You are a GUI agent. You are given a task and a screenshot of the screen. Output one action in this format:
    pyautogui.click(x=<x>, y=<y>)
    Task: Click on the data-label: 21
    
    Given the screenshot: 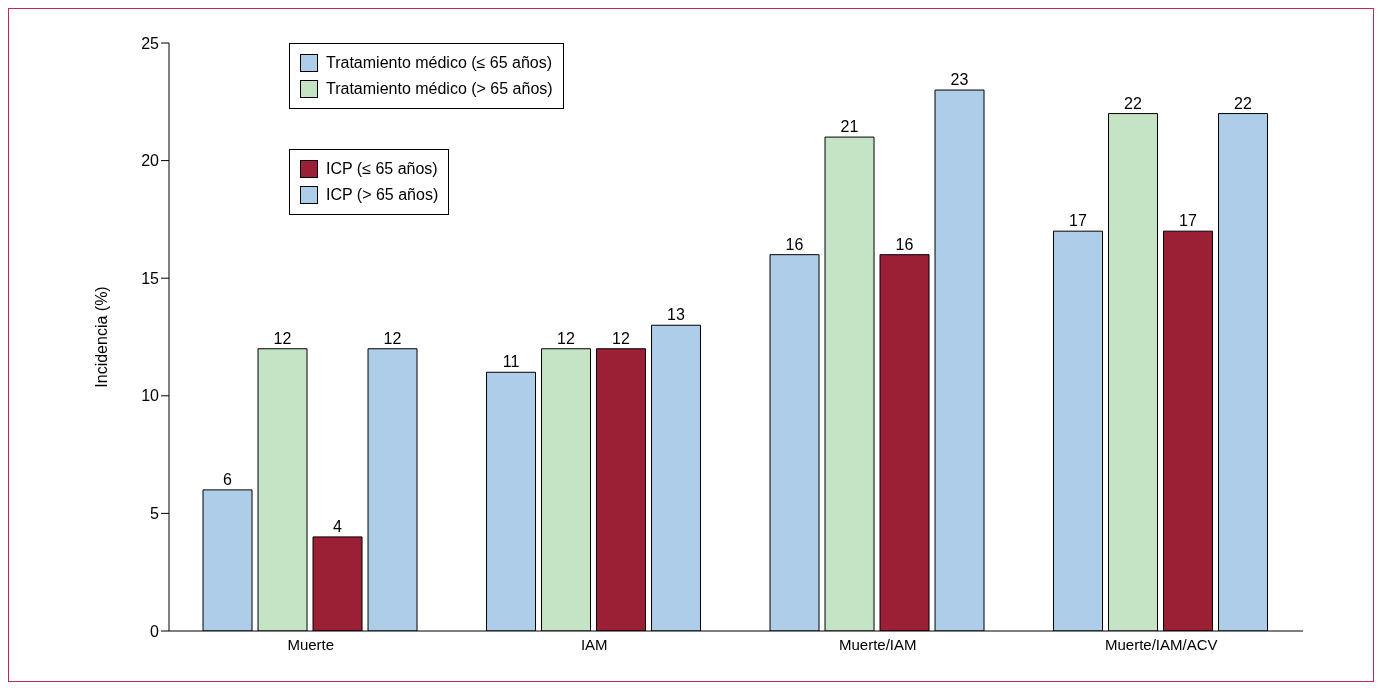 What is the action you would take?
    pyautogui.click(x=849, y=127)
    